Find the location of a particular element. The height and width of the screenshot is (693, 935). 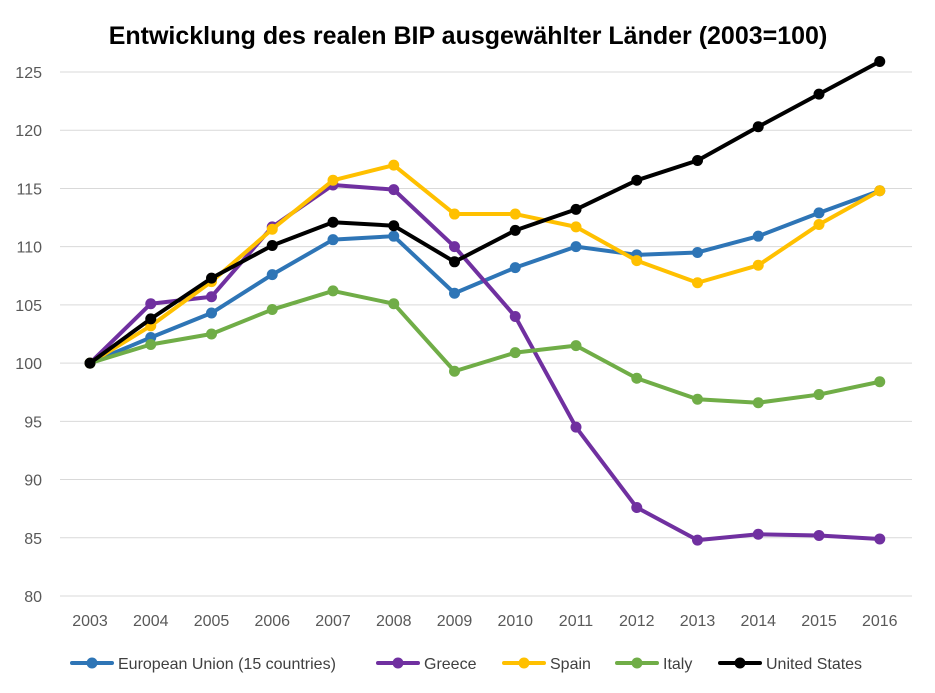

x-tick-label: 2008 is located at coordinates (394, 621).